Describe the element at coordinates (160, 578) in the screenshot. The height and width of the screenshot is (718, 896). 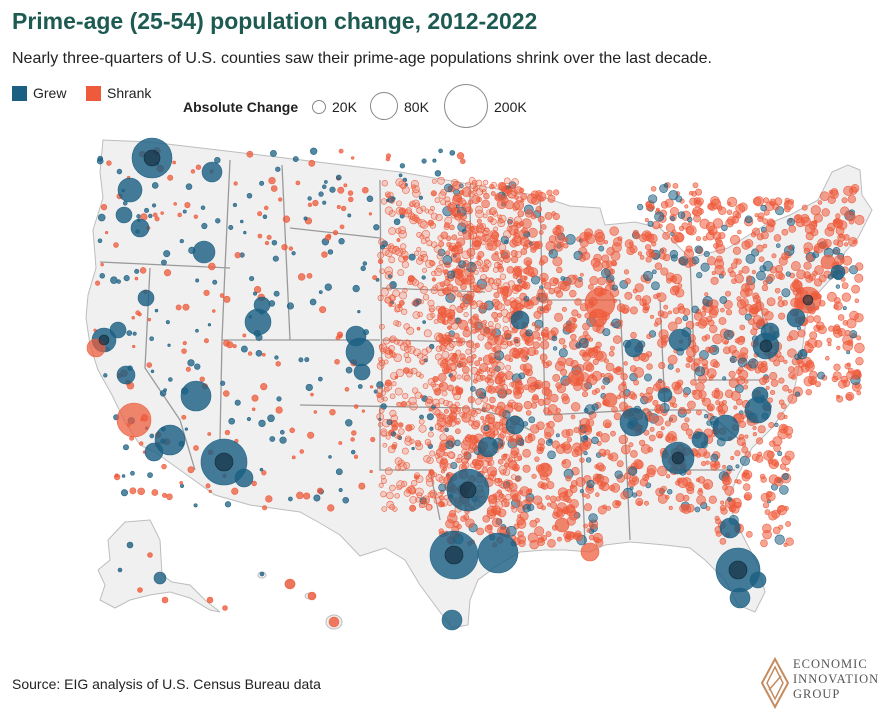
I see `alaska-bubble` at that location.